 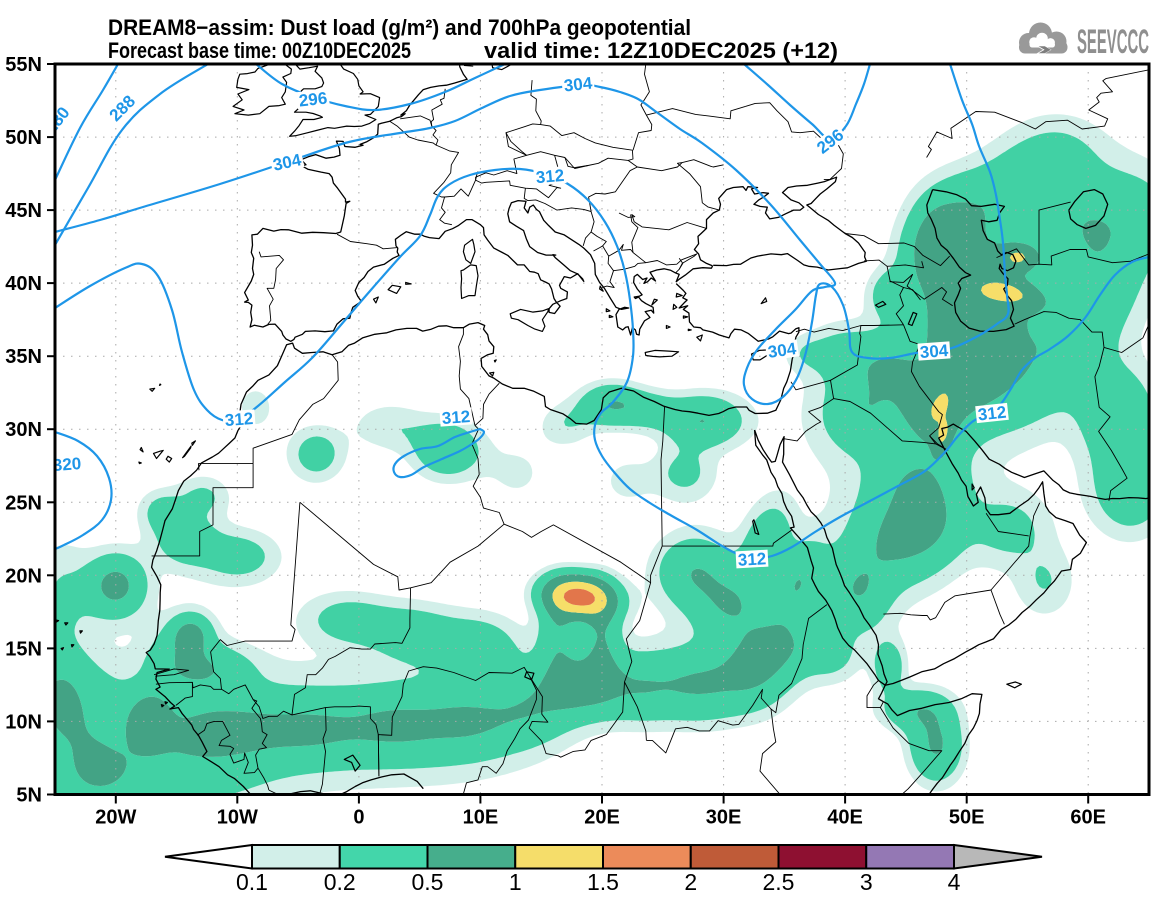 I want to click on svg-text: 55N, so click(x=23, y=65).